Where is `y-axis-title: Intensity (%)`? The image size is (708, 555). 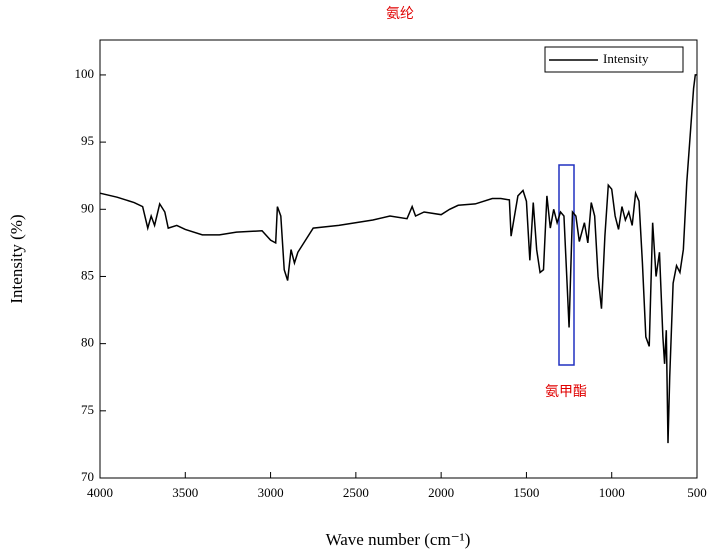 y-axis-title: Intensity (%) is located at coordinates (16, 258).